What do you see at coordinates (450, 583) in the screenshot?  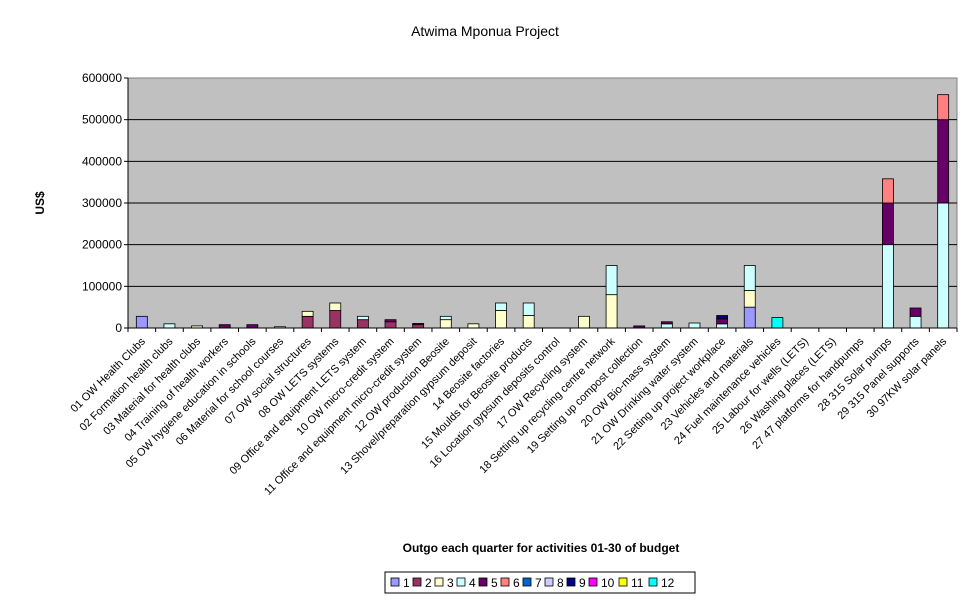 I see `legend-label: 3` at bounding box center [450, 583].